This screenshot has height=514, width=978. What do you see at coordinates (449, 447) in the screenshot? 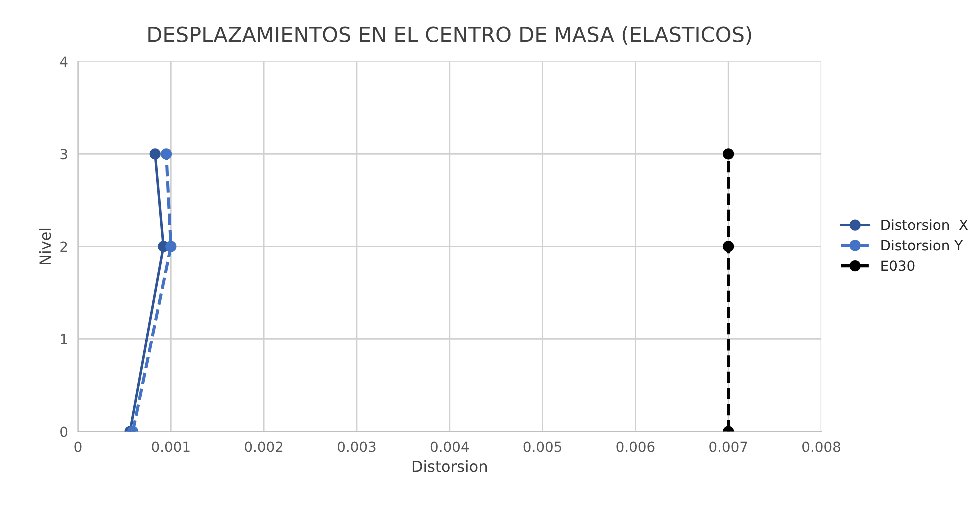
I see `x-tick-label: 0.004` at bounding box center [449, 447].